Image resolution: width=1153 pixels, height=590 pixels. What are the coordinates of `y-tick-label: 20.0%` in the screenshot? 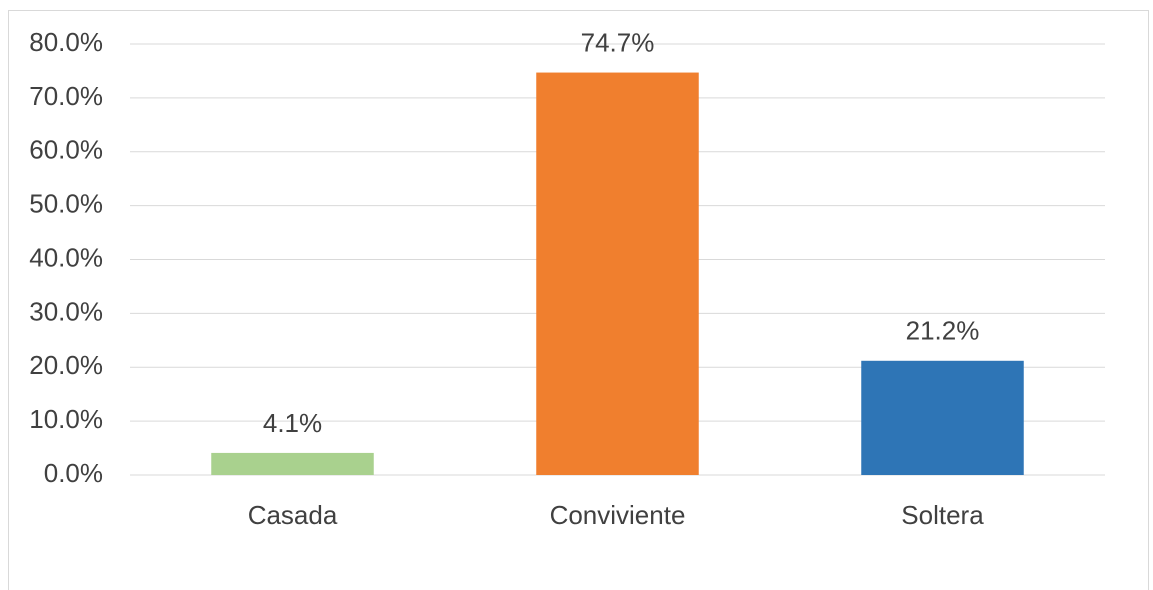 It's located at (66, 365).